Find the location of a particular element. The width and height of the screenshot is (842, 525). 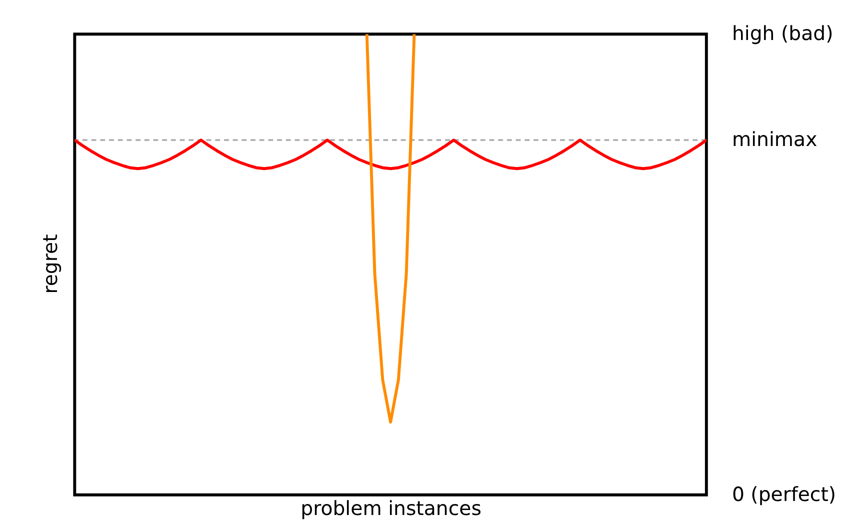

text: high (bad) is located at coordinates (783, 33).